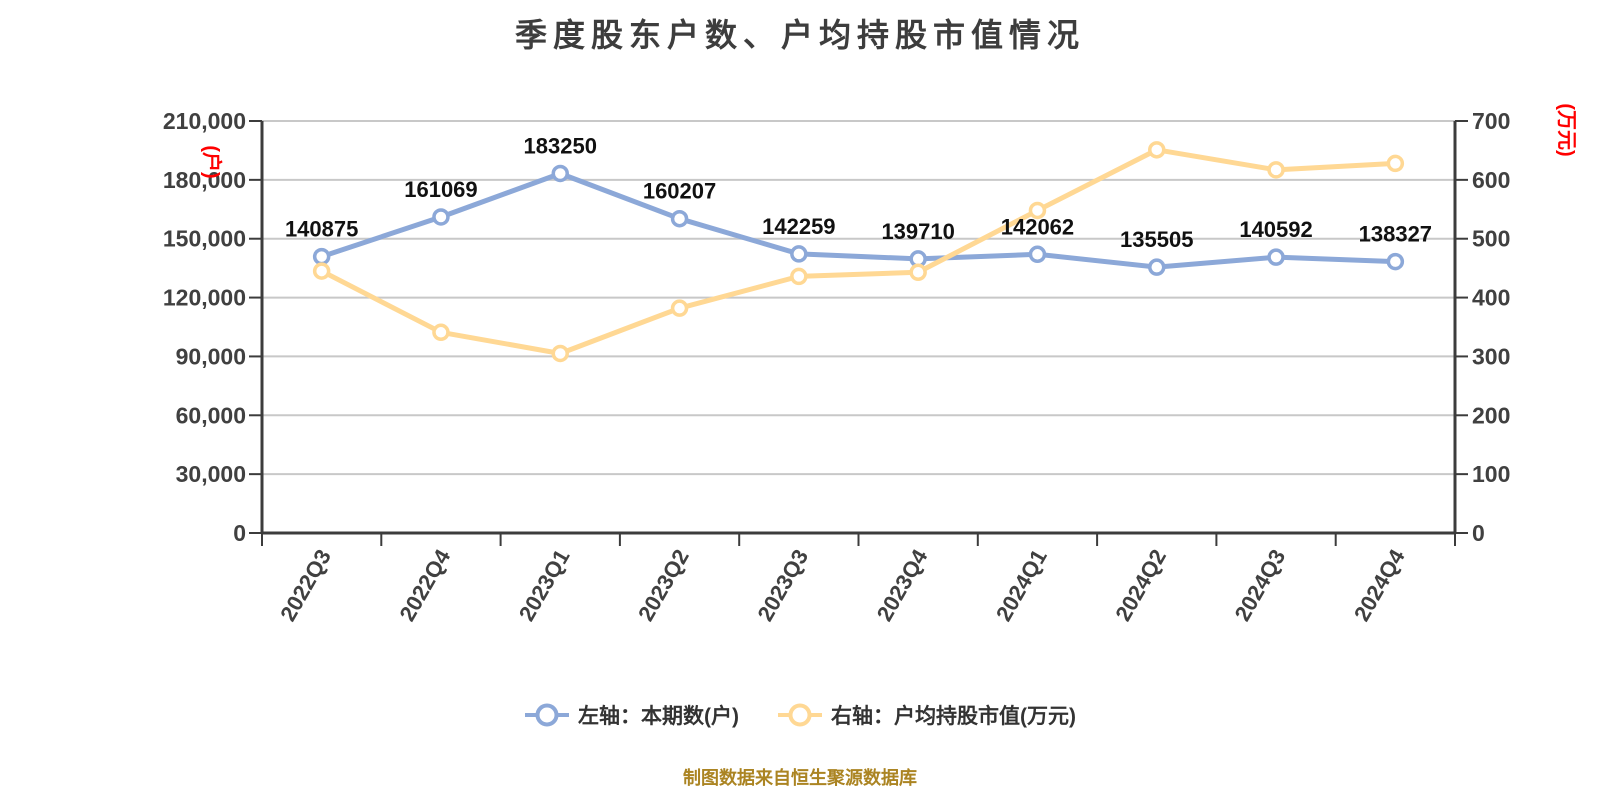  I want to click on data-point-label: 140592, so click(1275, 229).